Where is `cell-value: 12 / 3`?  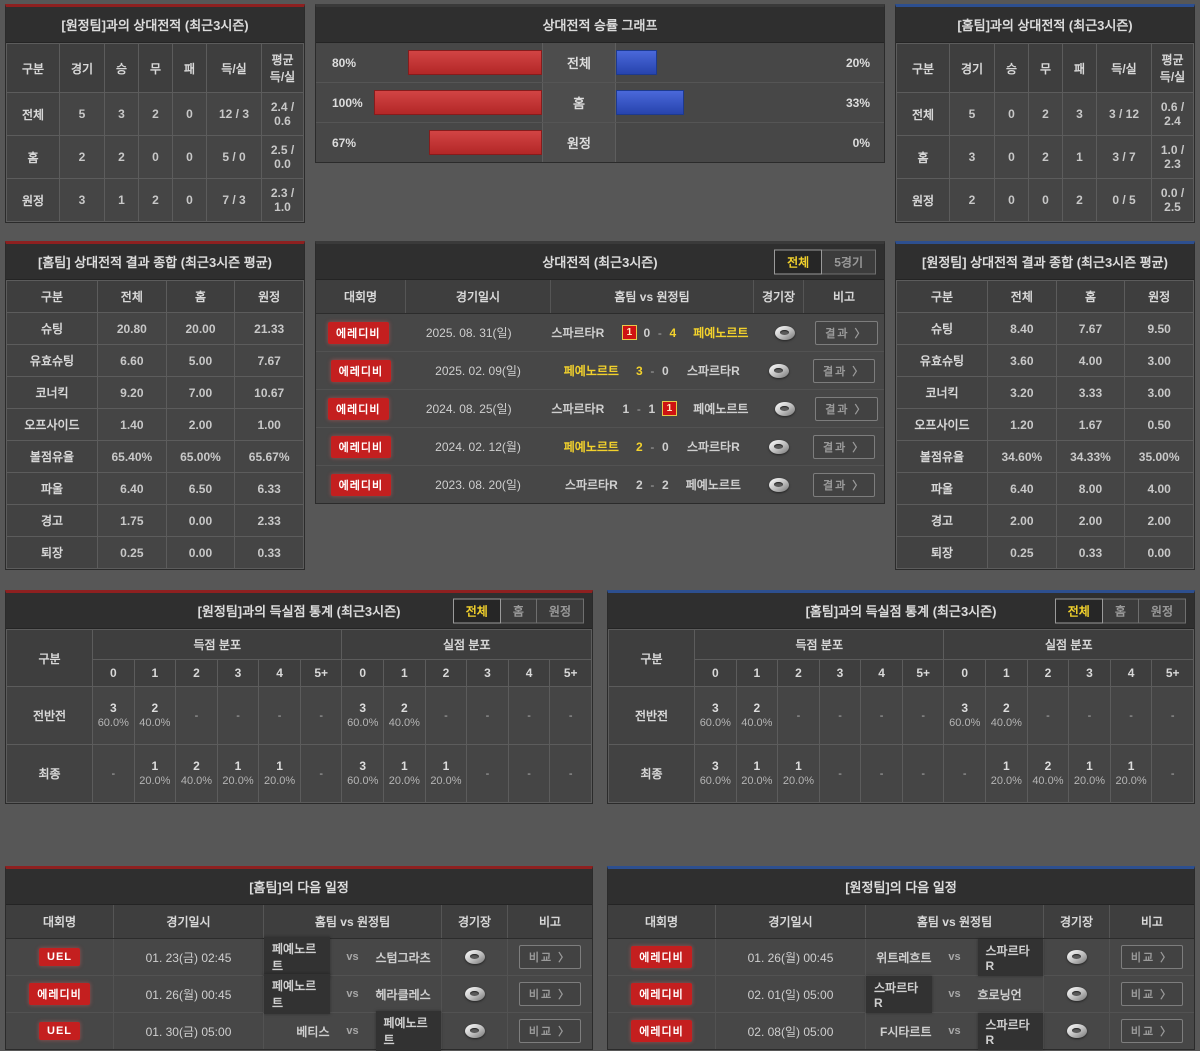
cell-value: 12 / 3 is located at coordinates (234, 114).